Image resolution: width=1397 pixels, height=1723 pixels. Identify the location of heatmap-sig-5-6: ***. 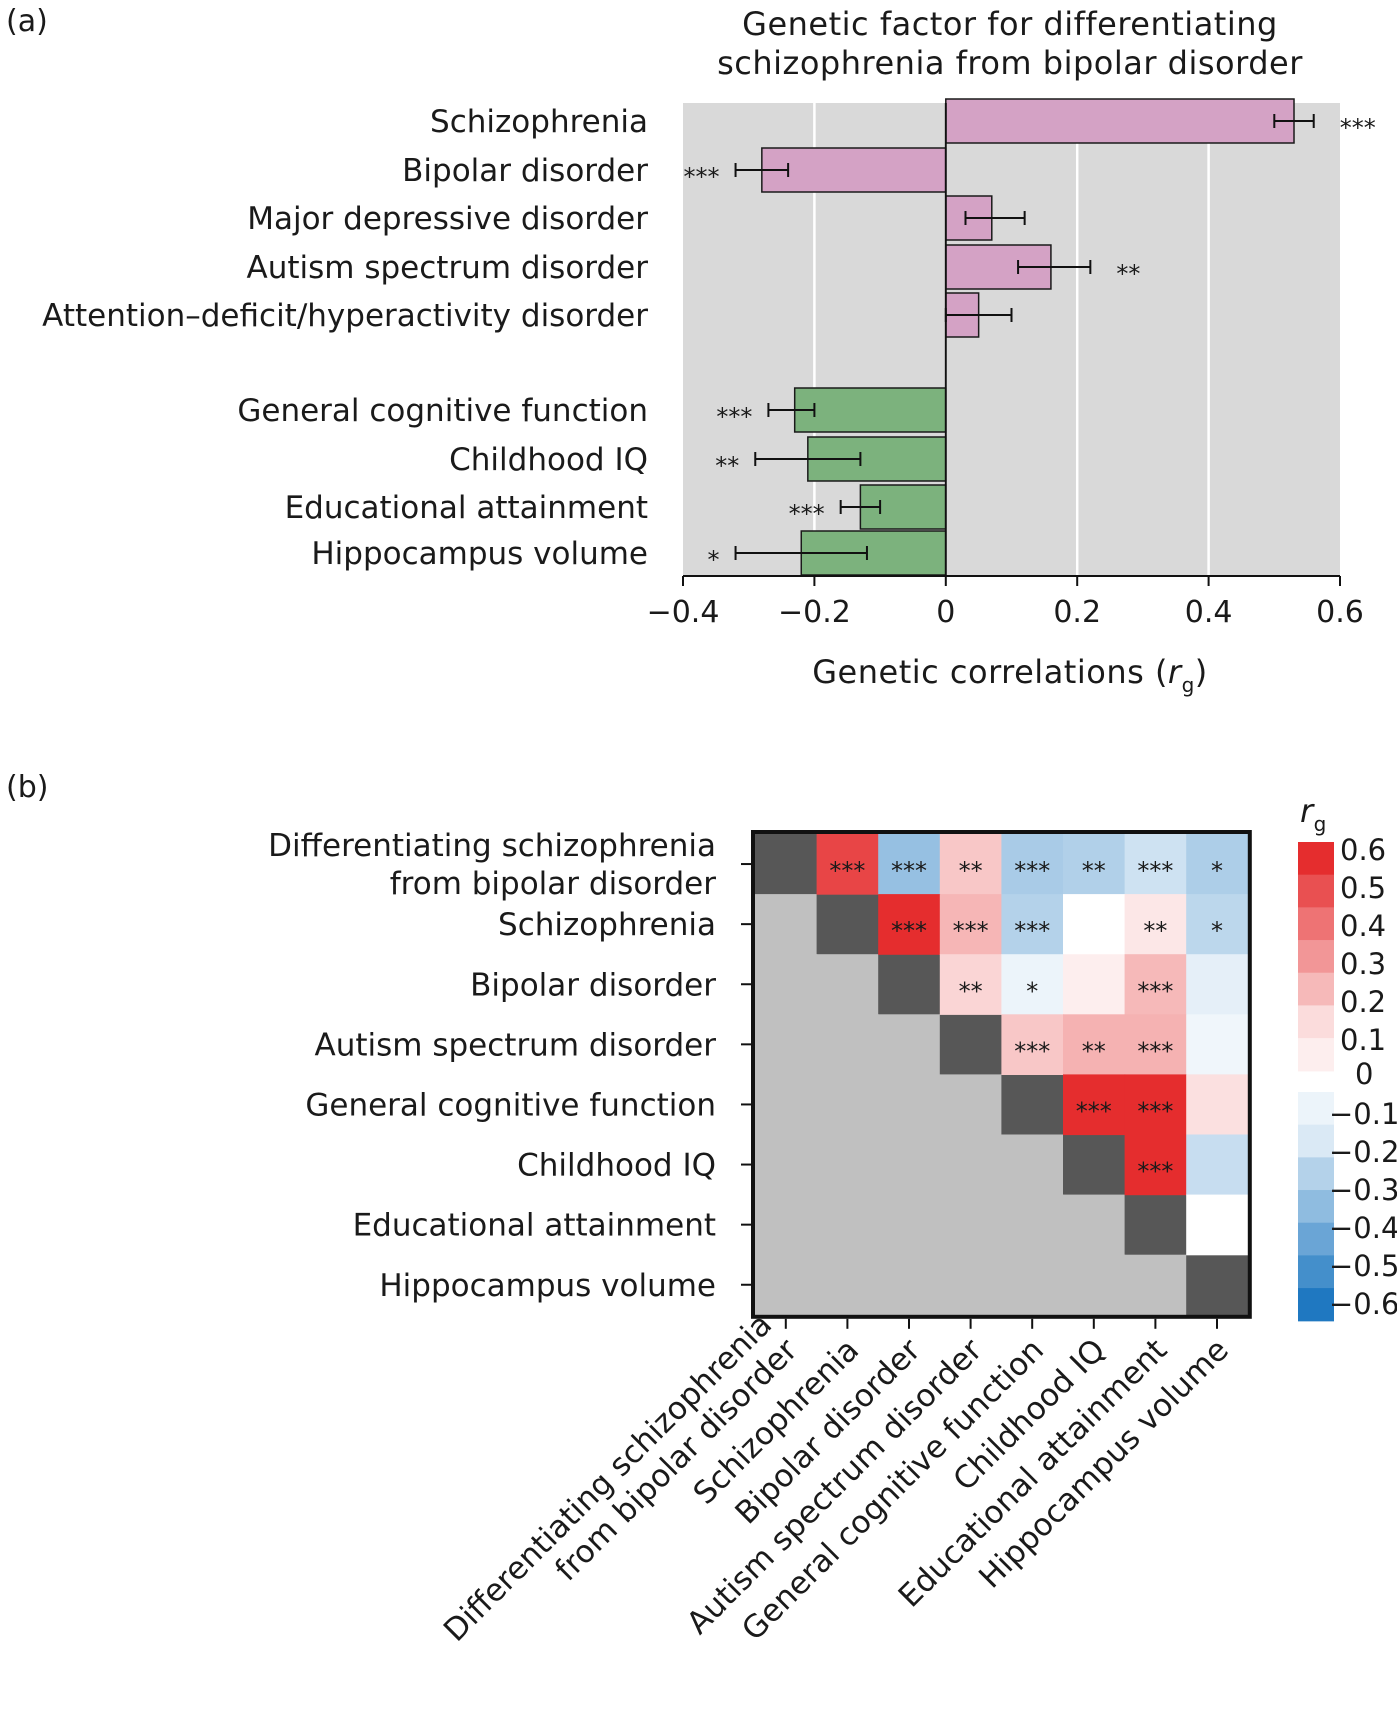
(1155, 1172).